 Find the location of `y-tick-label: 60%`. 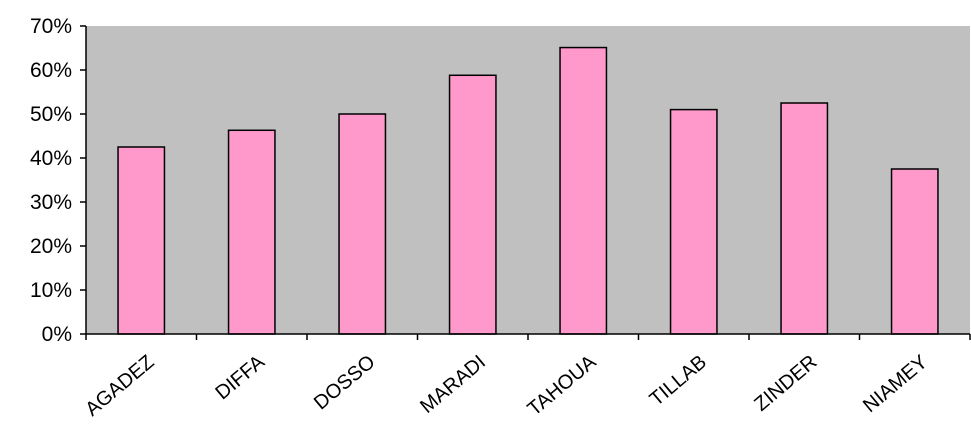

y-tick-label: 60% is located at coordinates (51, 70).